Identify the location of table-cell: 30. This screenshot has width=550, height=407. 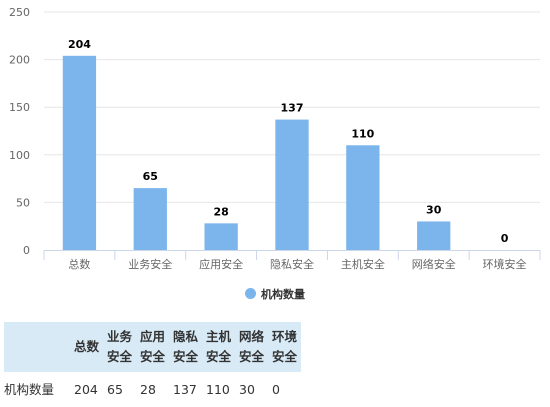
(247, 389).